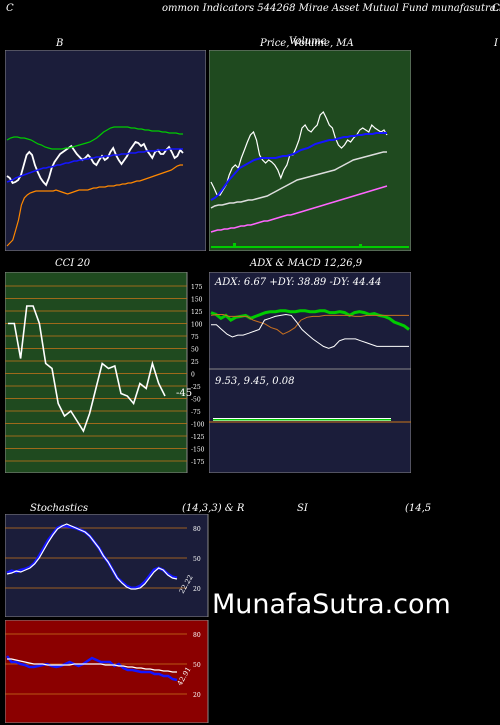  What do you see at coordinates (496, 8) in the screenshot?
I see `header-right-char: C` at bounding box center [496, 8].